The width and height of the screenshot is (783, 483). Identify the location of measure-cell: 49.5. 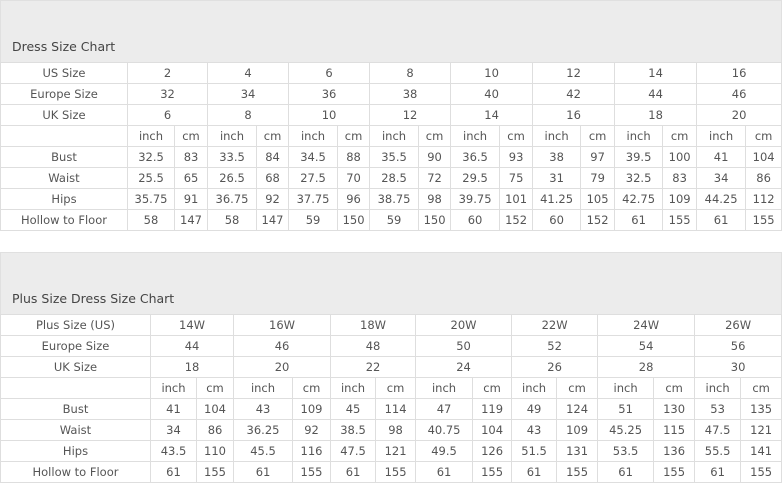
(444, 451).